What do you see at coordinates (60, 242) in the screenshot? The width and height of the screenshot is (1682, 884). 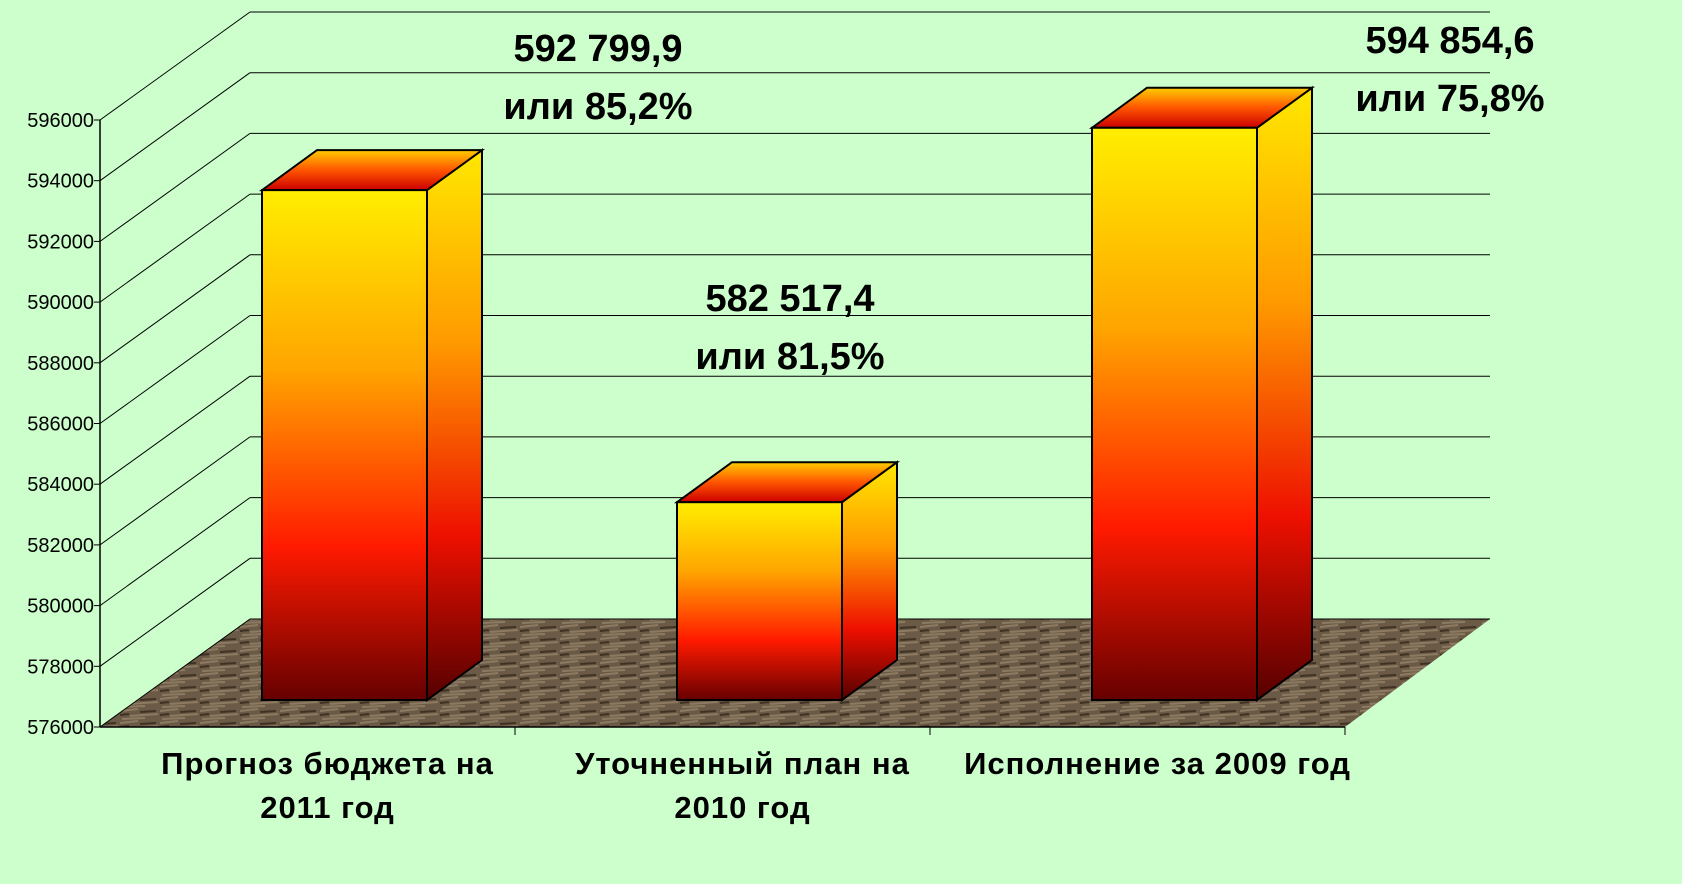 I see `y-tick-label: 592000` at bounding box center [60, 242].